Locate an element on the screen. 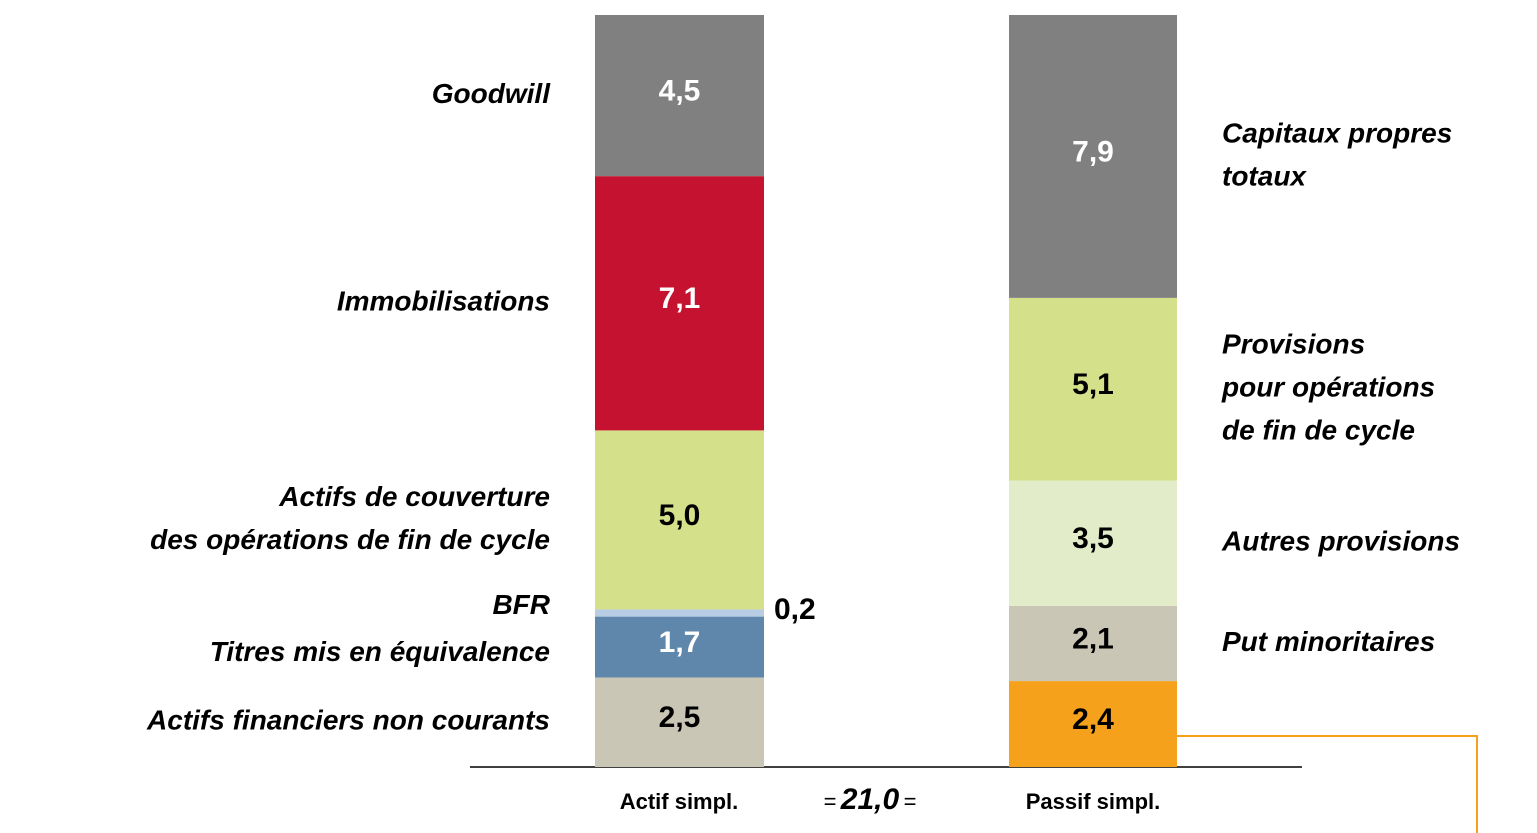 The height and width of the screenshot is (833, 1537). total-label: 21,0 is located at coordinates (870, 799).